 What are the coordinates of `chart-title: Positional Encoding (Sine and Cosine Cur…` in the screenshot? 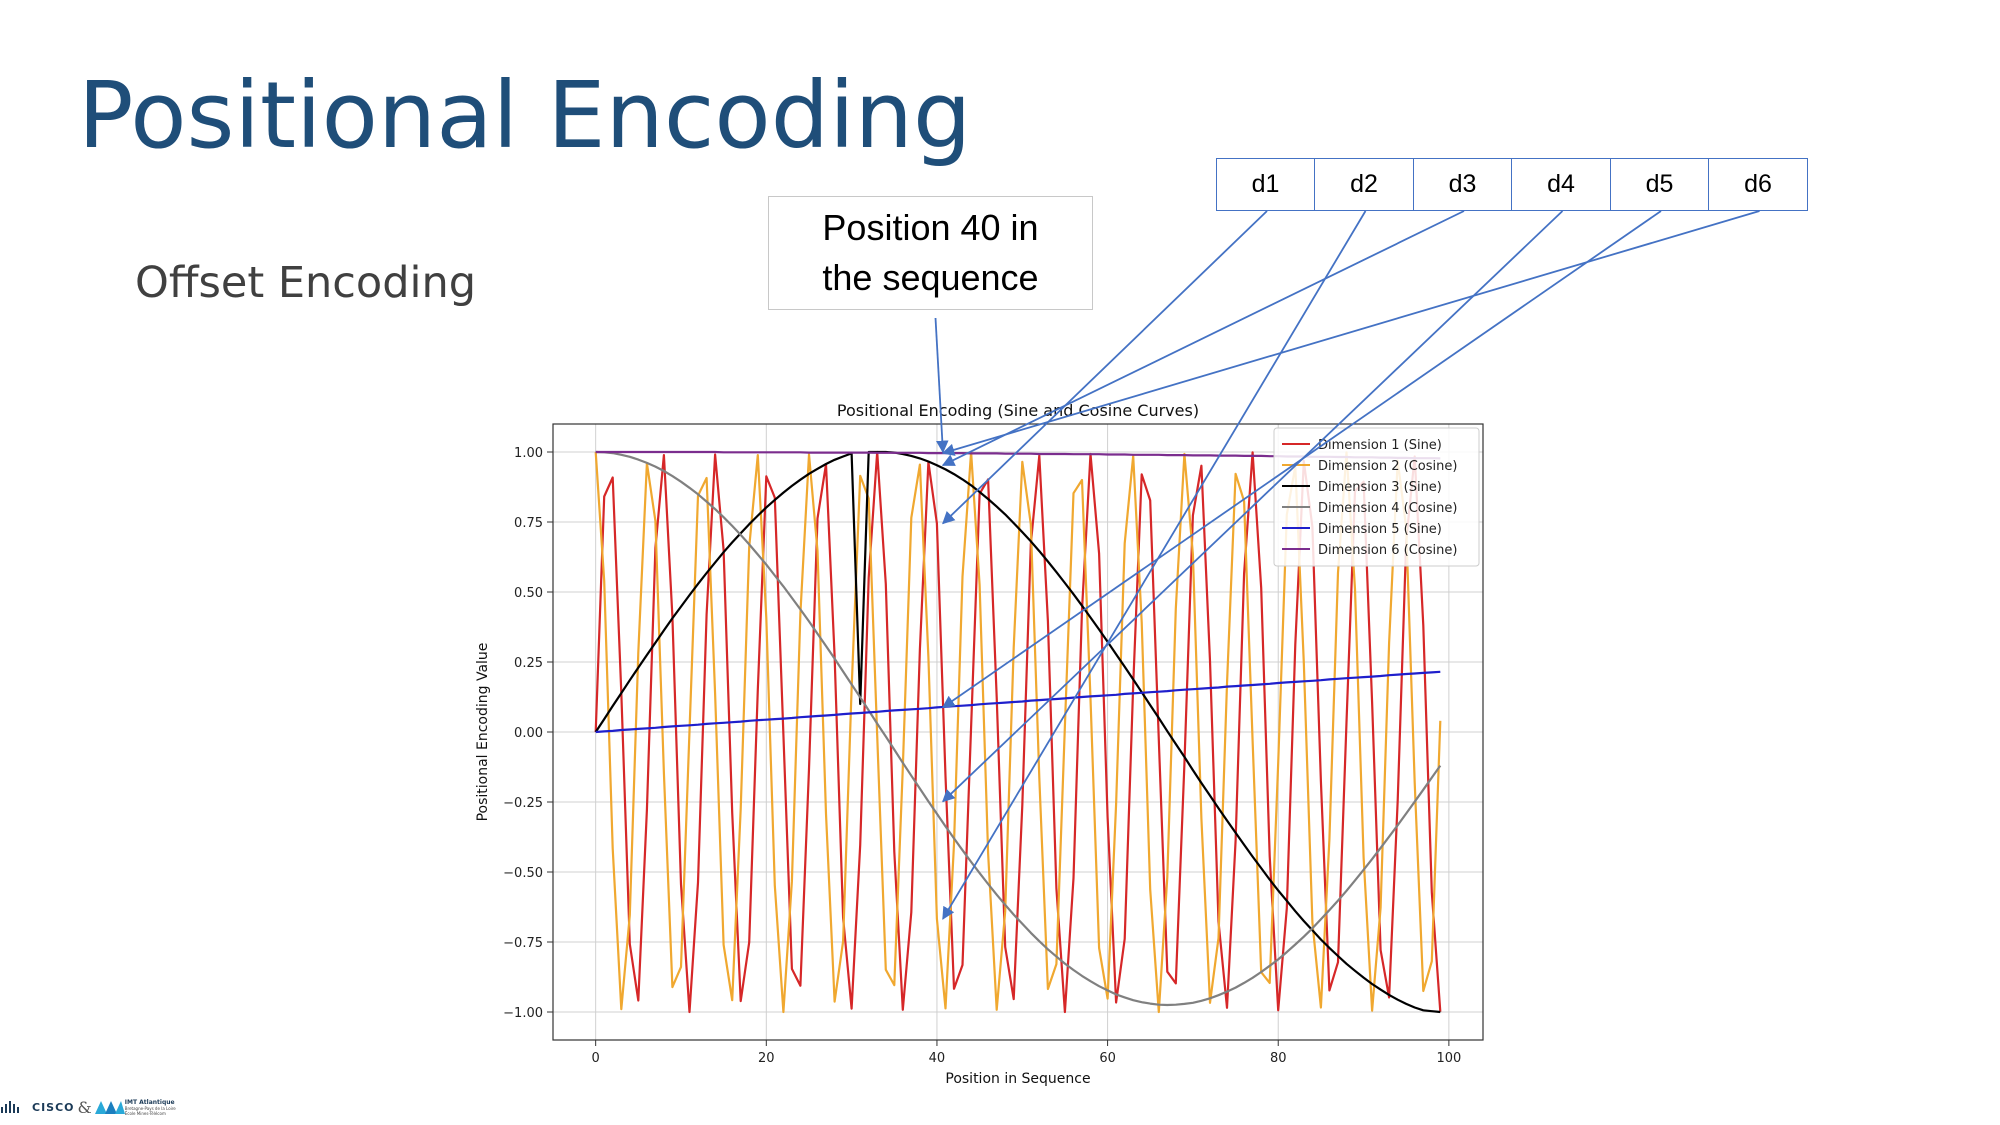 It's located at (1018, 410).